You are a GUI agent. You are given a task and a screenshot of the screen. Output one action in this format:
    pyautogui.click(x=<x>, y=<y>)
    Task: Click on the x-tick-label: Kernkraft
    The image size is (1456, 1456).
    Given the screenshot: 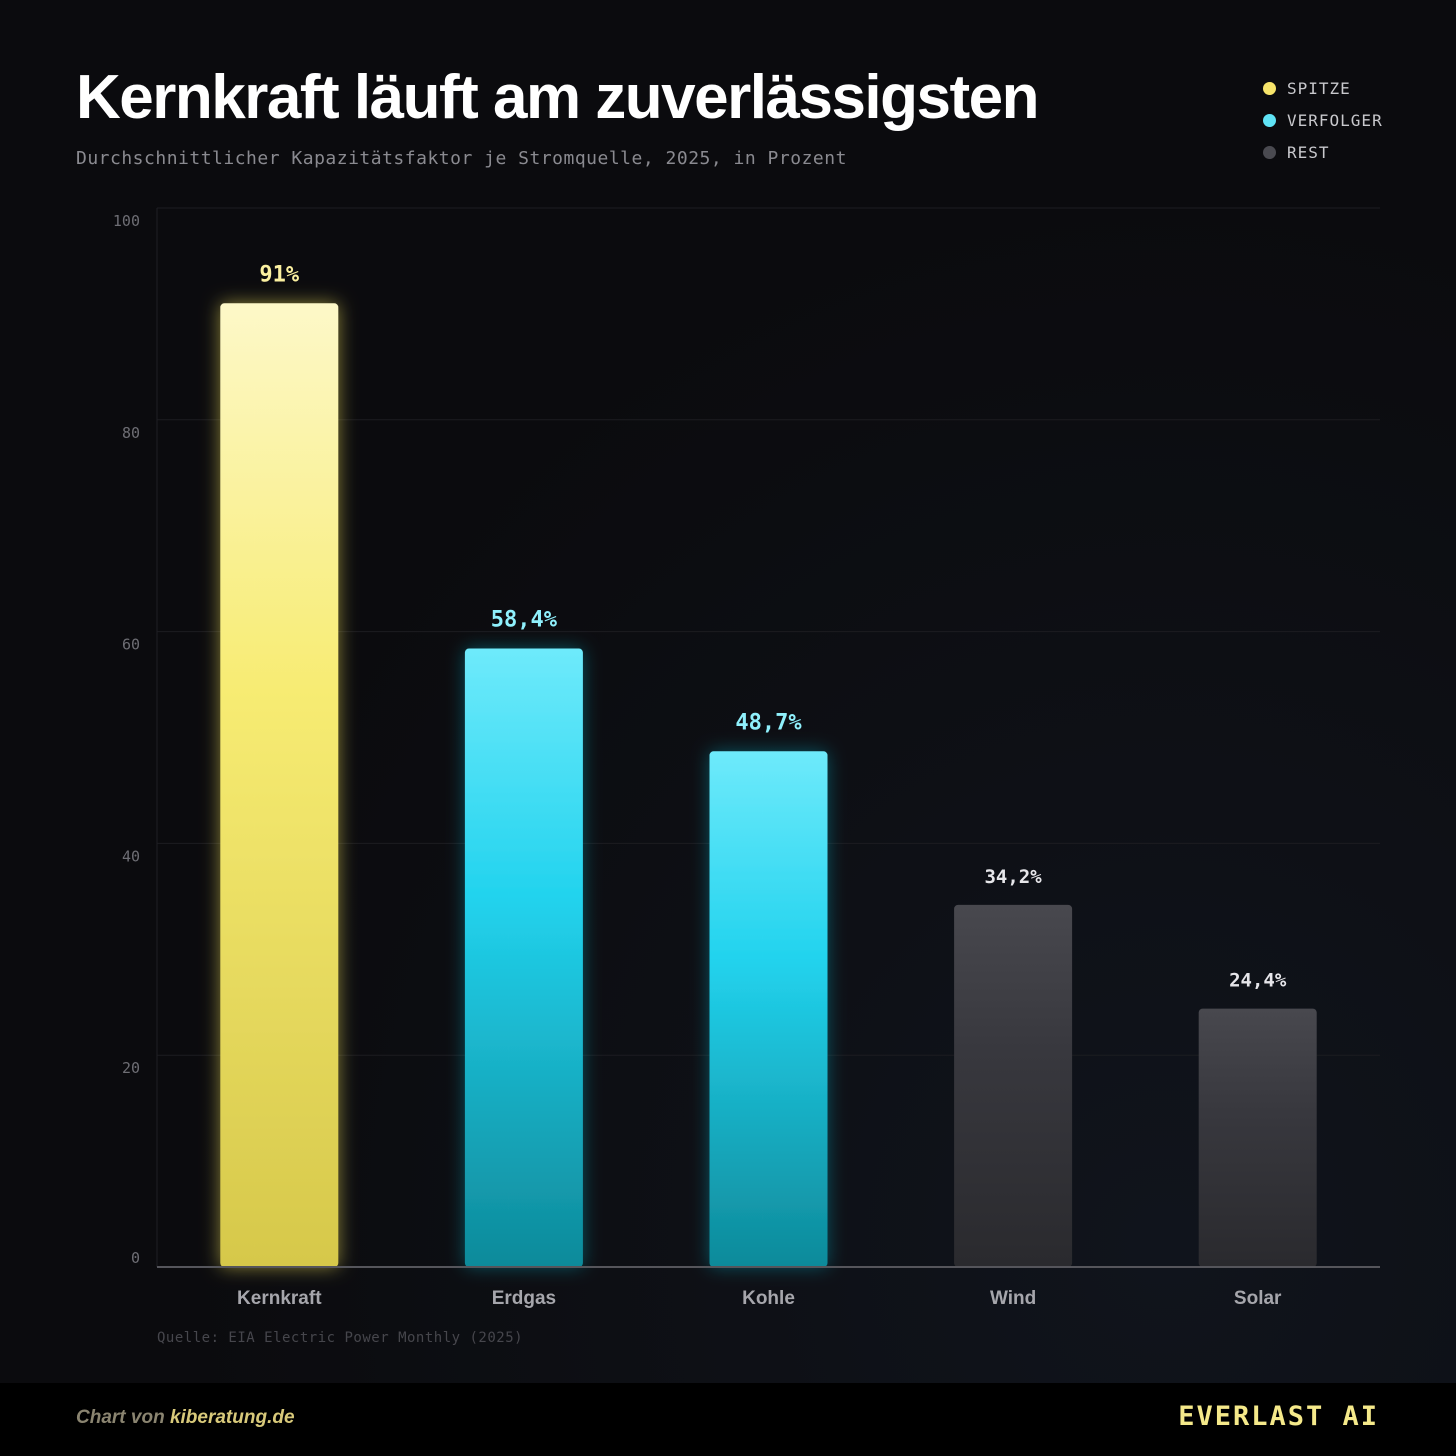 What is the action you would take?
    pyautogui.click(x=279, y=1298)
    